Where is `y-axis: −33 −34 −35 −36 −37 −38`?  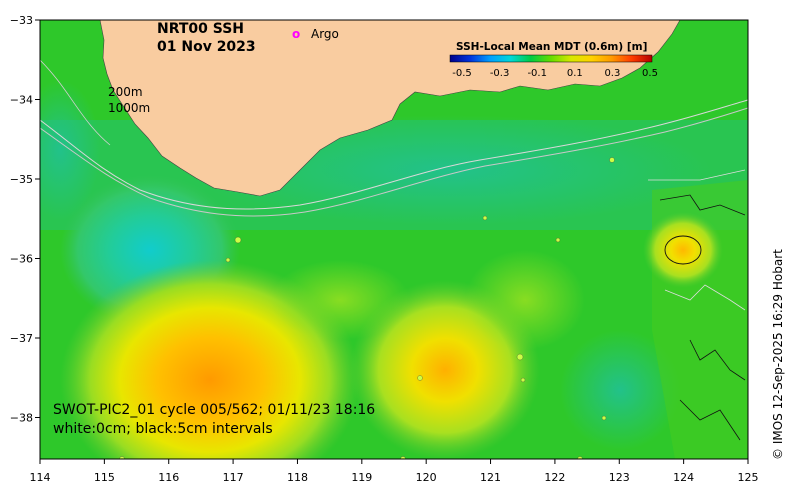 y-axis: −33 −34 −35 −36 −37 −38 is located at coordinates (25, 219).